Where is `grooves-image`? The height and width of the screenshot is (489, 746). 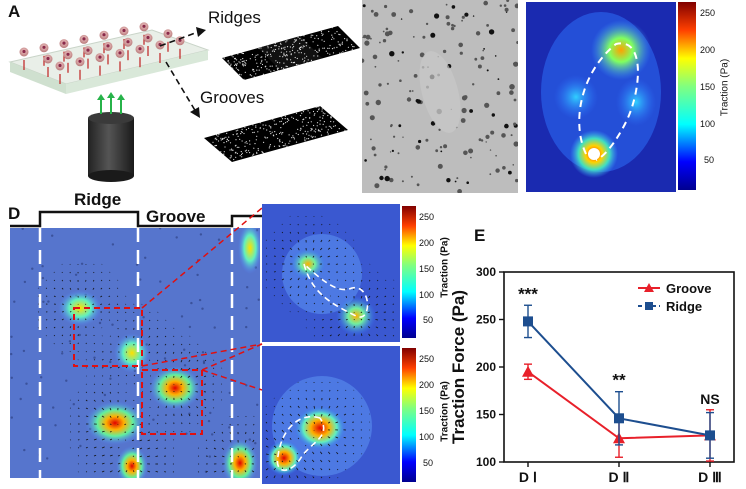 grooves-image is located at coordinates (276, 134).